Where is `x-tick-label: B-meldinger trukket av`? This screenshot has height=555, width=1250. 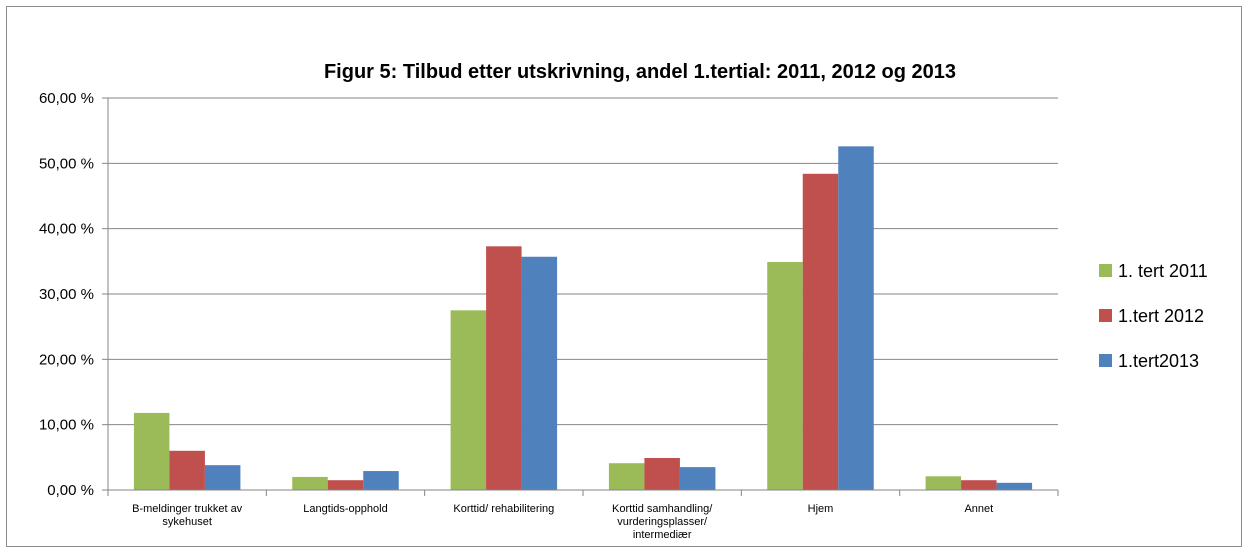 x-tick-label: B-meldinger trukket av is located at coordinates (187, 509).